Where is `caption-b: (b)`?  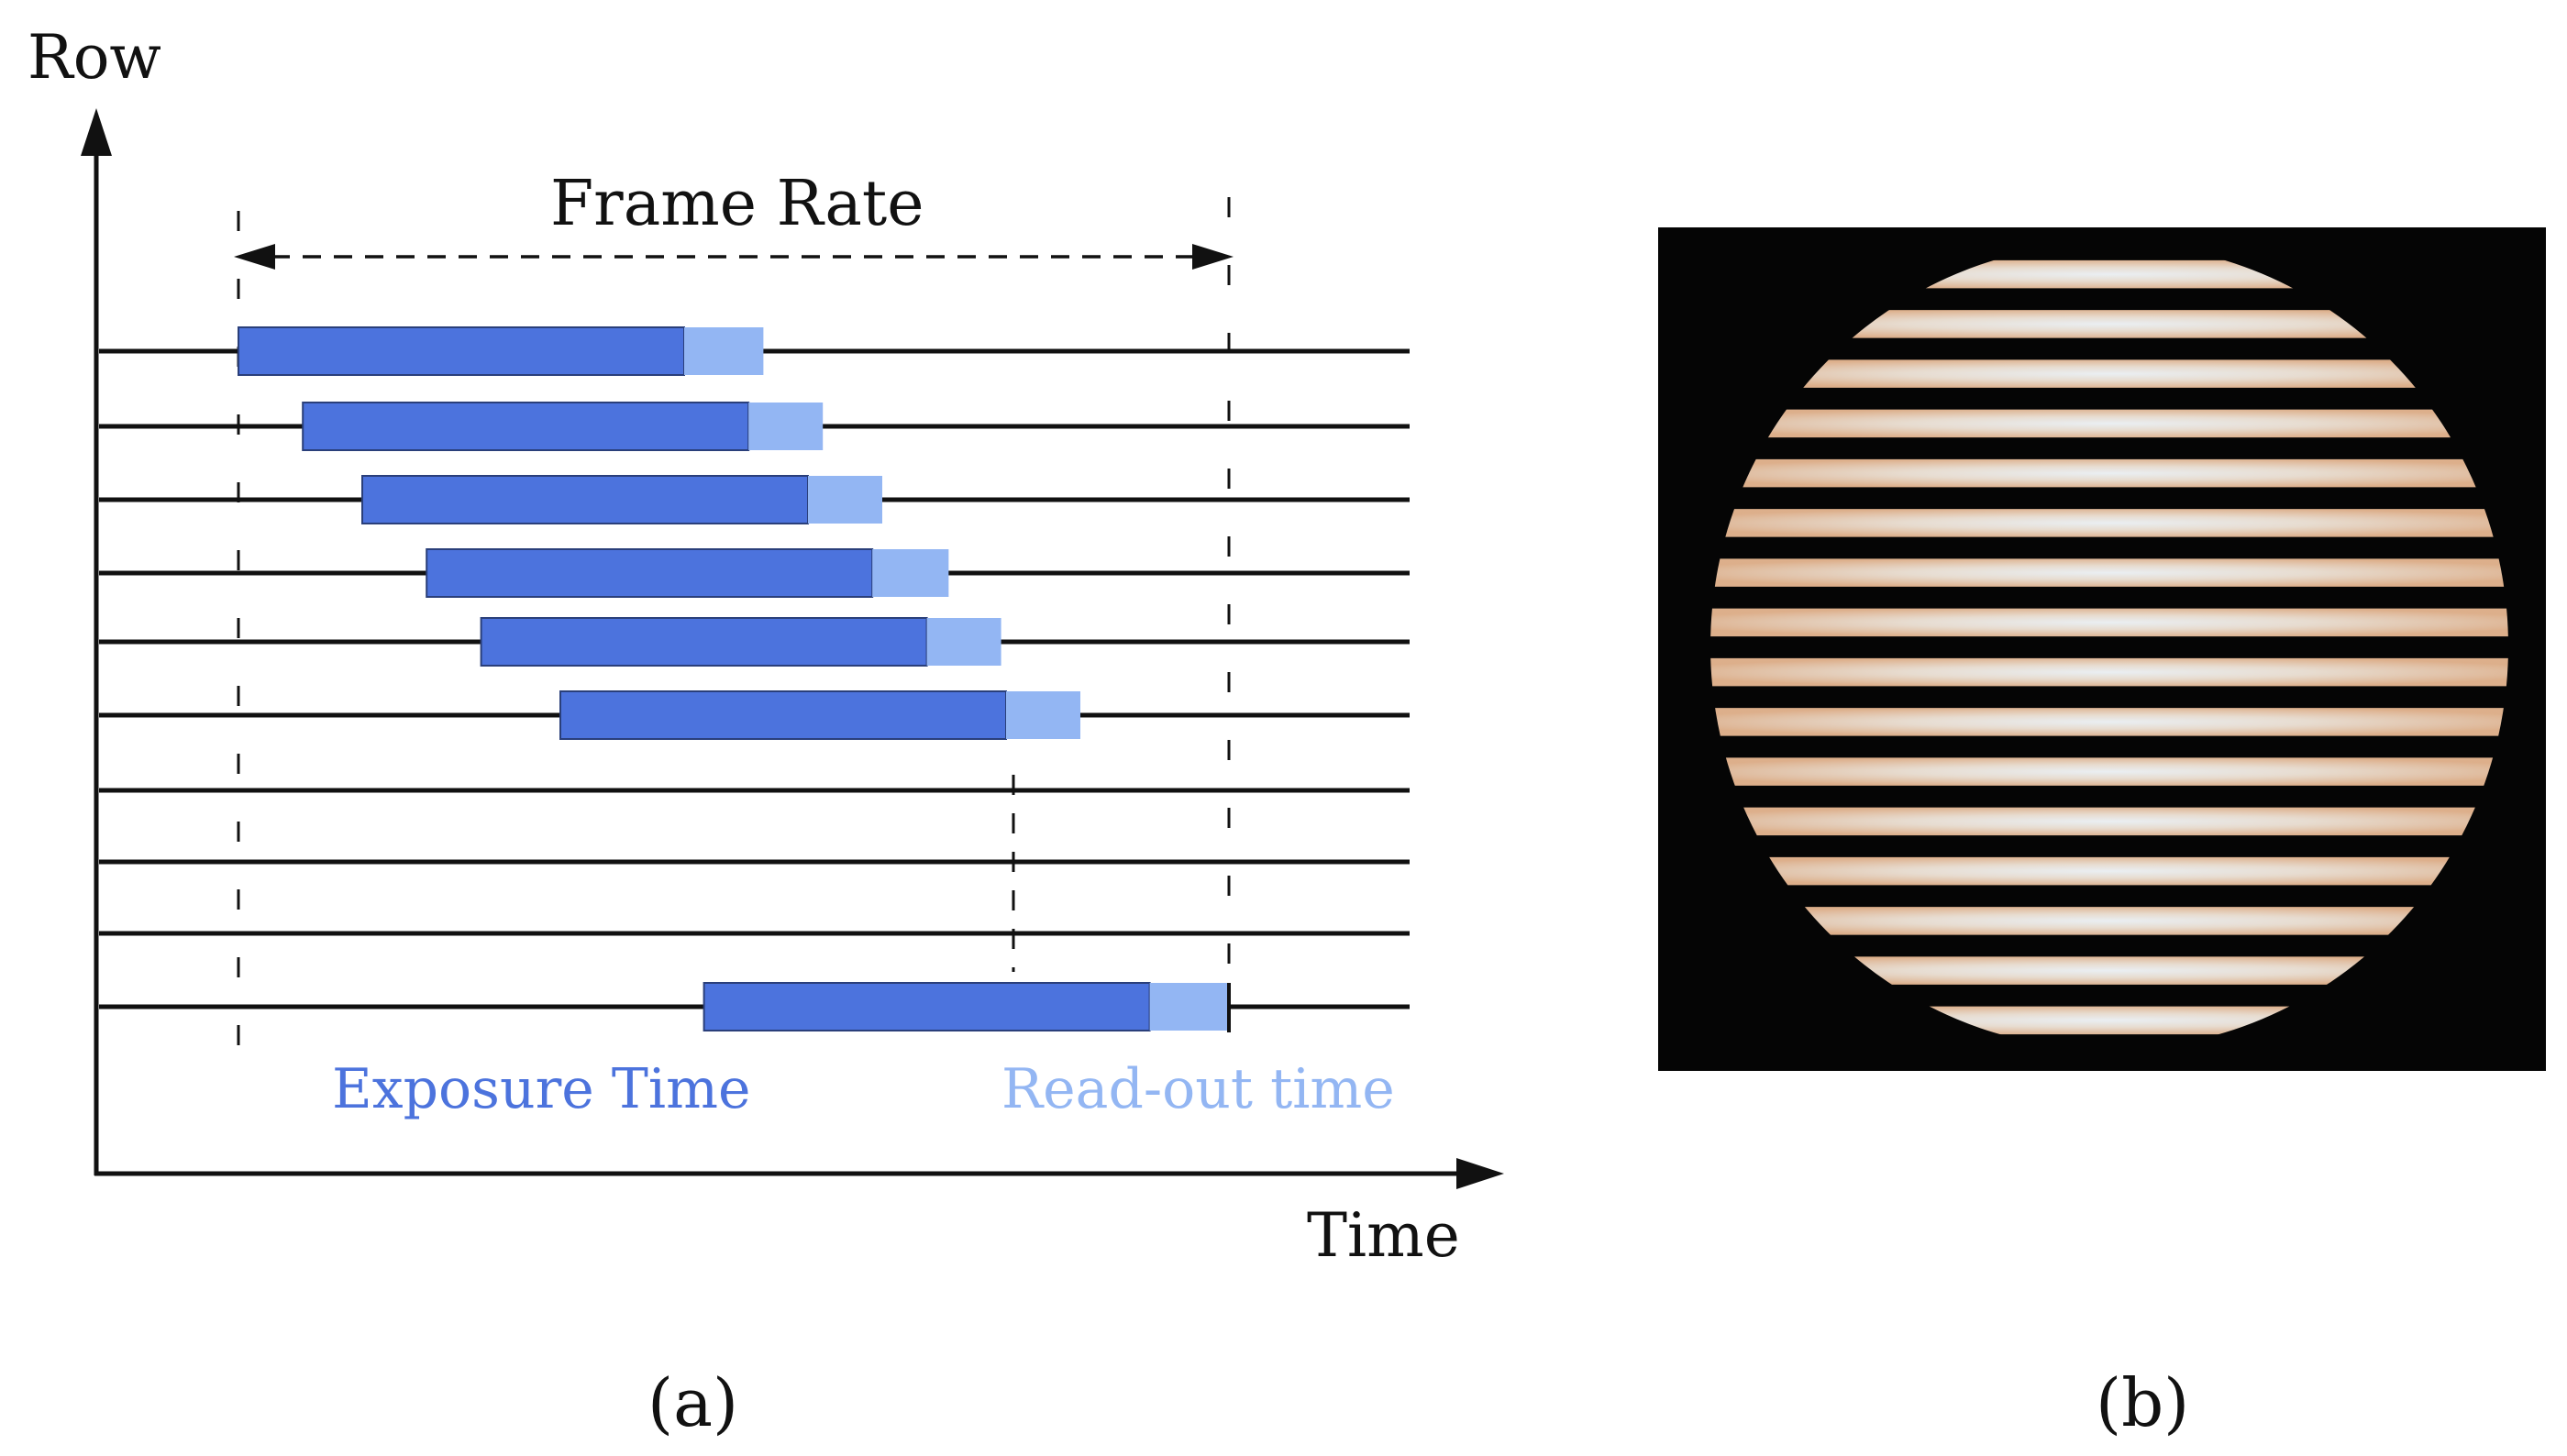 caption-b: (b) is located at coordinates (2142, 1402).